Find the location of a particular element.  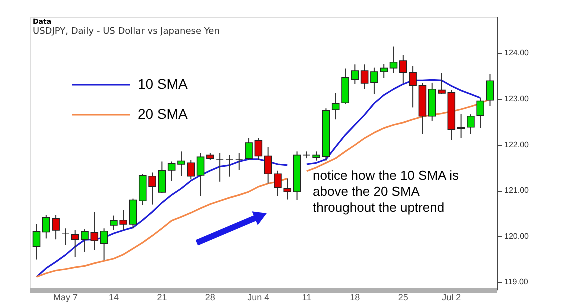

x-tick-label: 18 is located at coordinates (355, 297).